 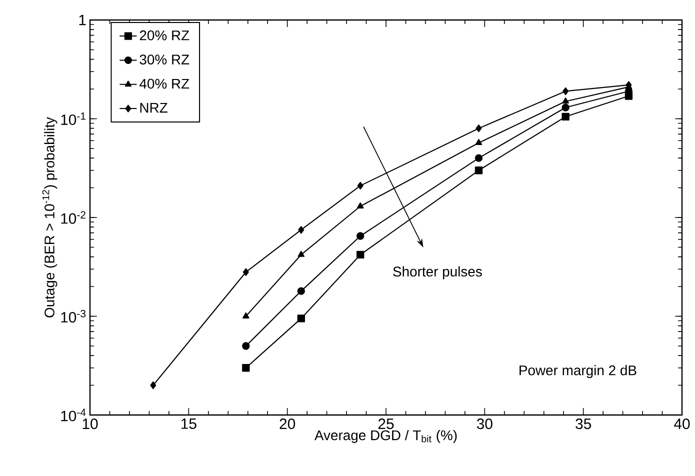 I want to click on x-tick-label: 35, so click(x=584, y=424).